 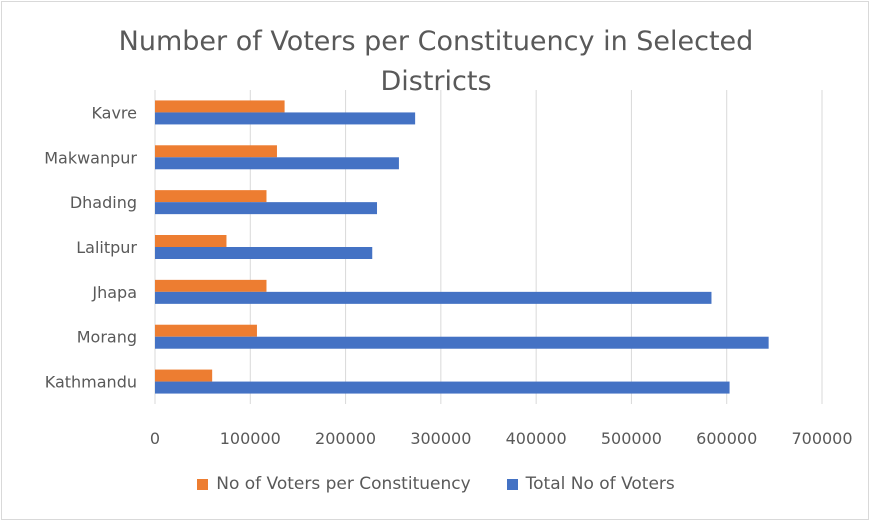 I want to click on x-tick-label: 100000, so click(x=250, y=438).